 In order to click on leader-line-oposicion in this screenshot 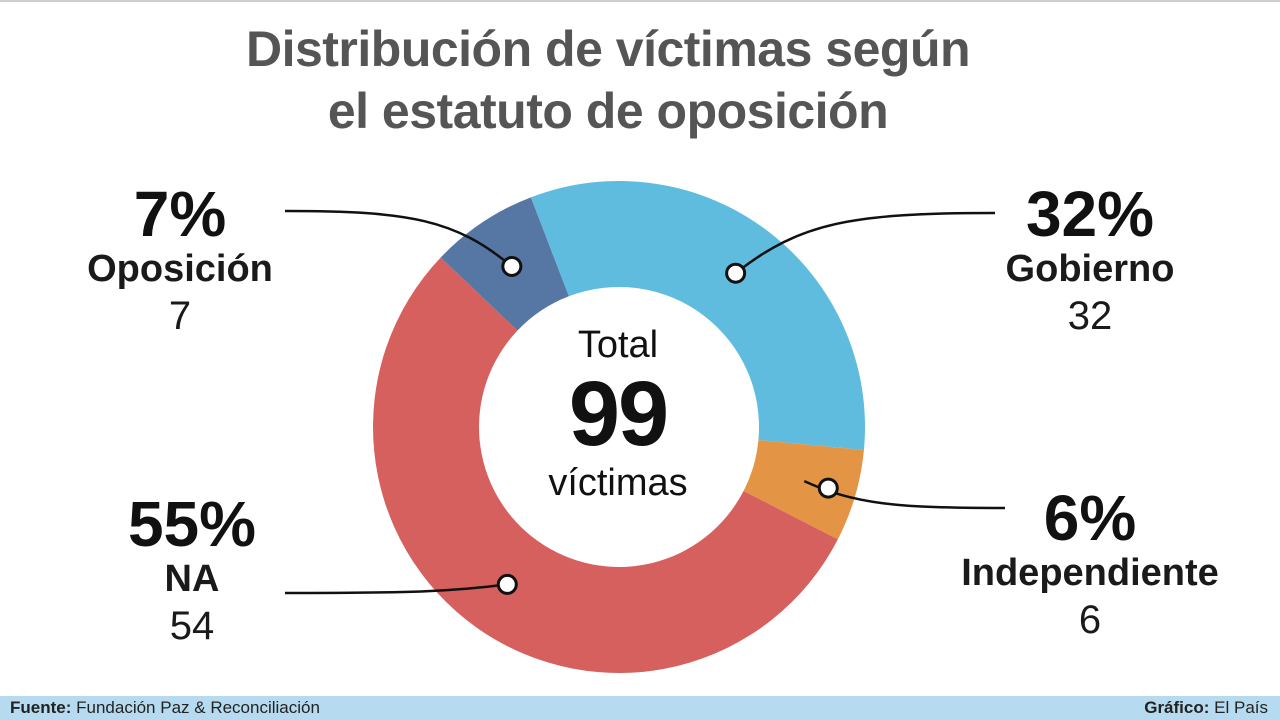, I will do `click(398, 238)`.